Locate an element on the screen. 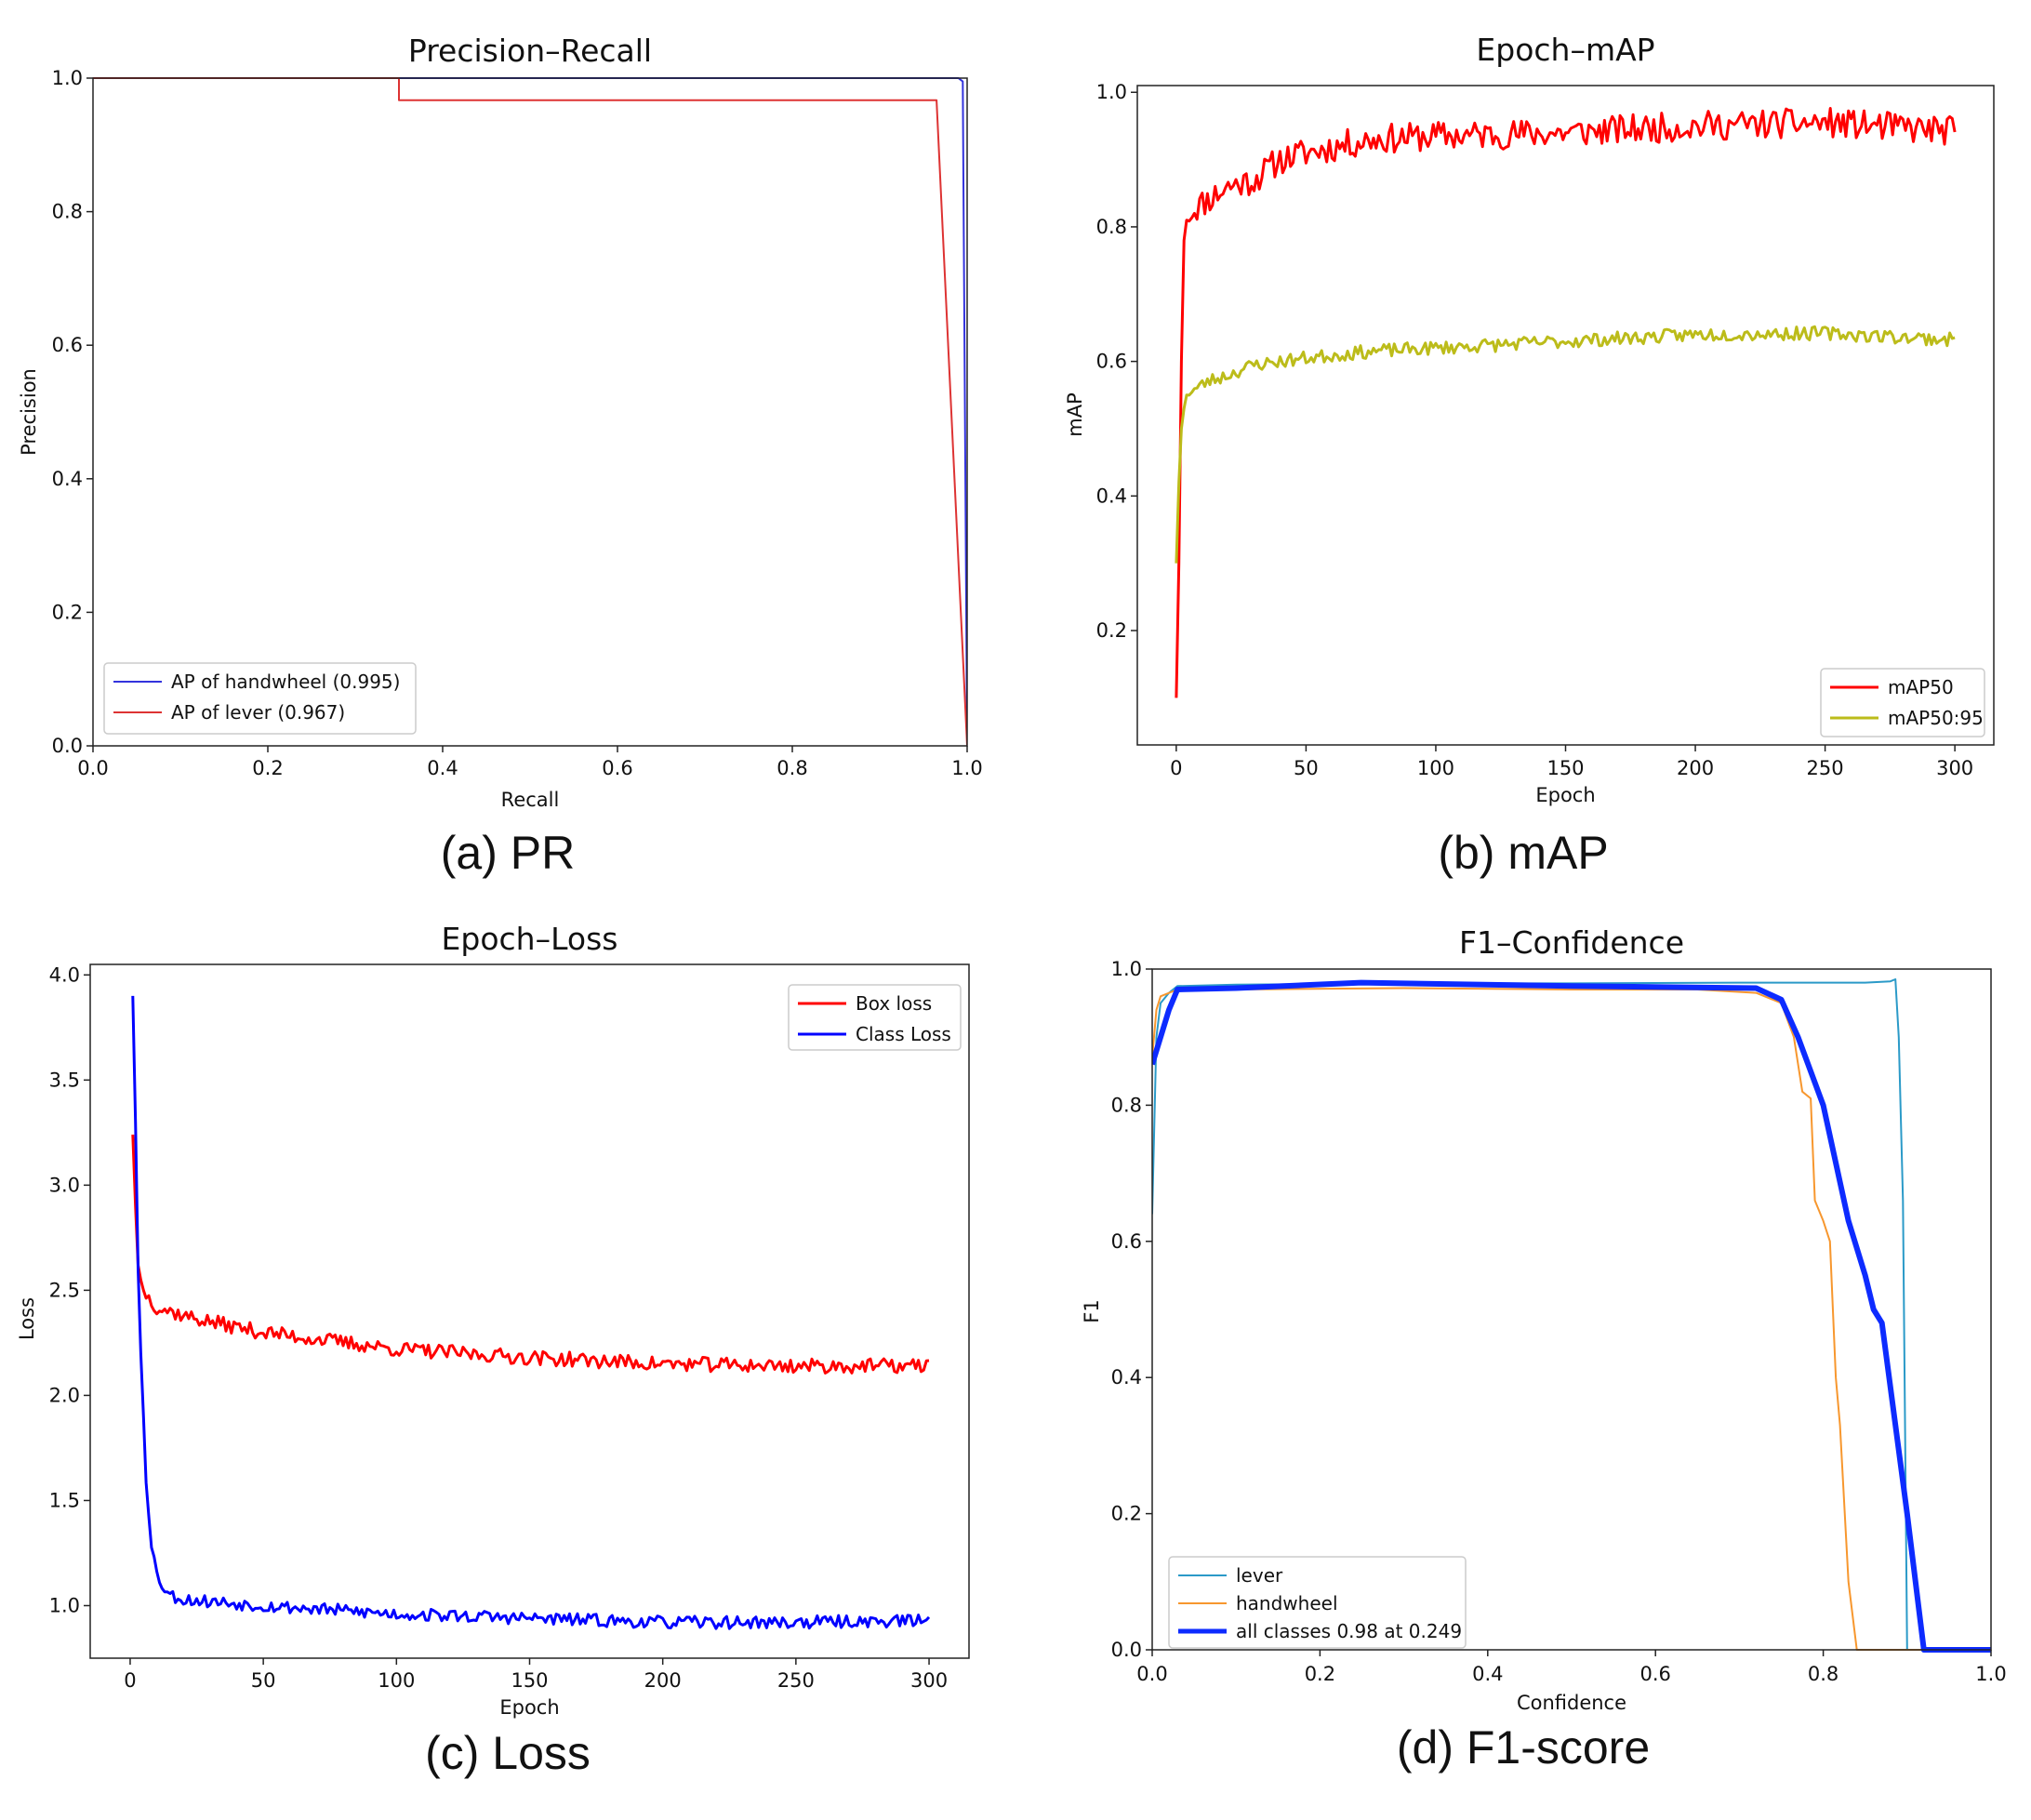 The image size is (2031, 1820). loss-series-1-line is located at coordinates (530, 1255).